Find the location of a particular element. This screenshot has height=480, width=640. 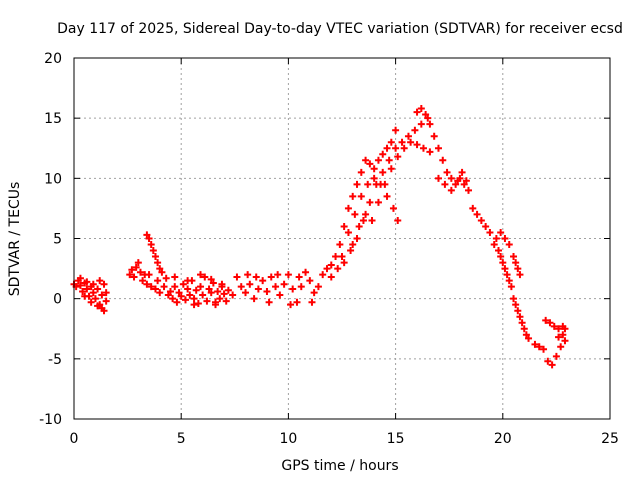

x-tick-label: 15 is located at coordinates (396, 439).